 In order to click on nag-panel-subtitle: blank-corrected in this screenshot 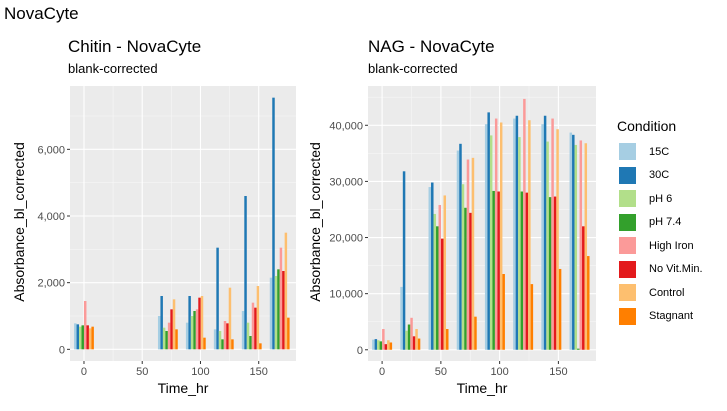, I will do `click(413, 68)`.